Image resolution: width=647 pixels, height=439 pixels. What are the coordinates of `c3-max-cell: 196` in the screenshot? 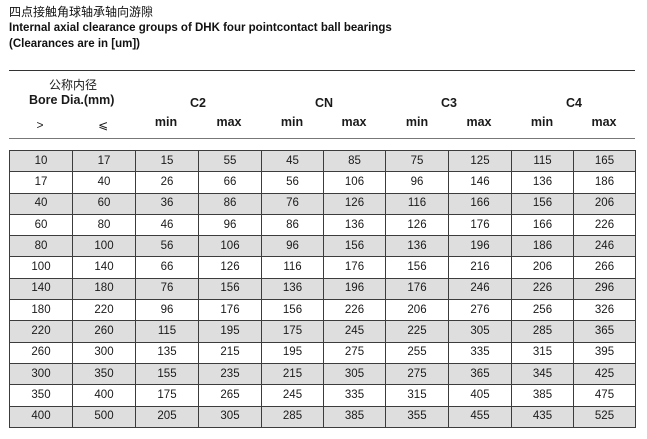 It's located at (480, 246).